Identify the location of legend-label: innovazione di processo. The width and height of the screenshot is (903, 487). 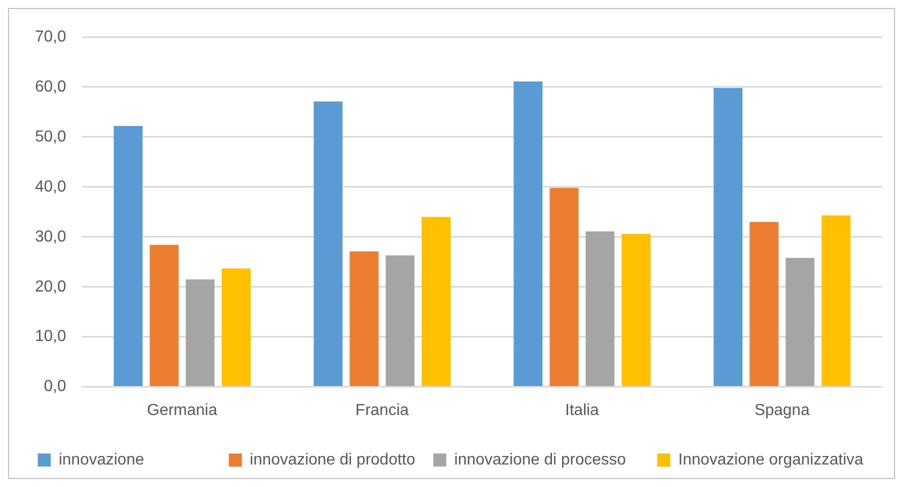
(547, 459).